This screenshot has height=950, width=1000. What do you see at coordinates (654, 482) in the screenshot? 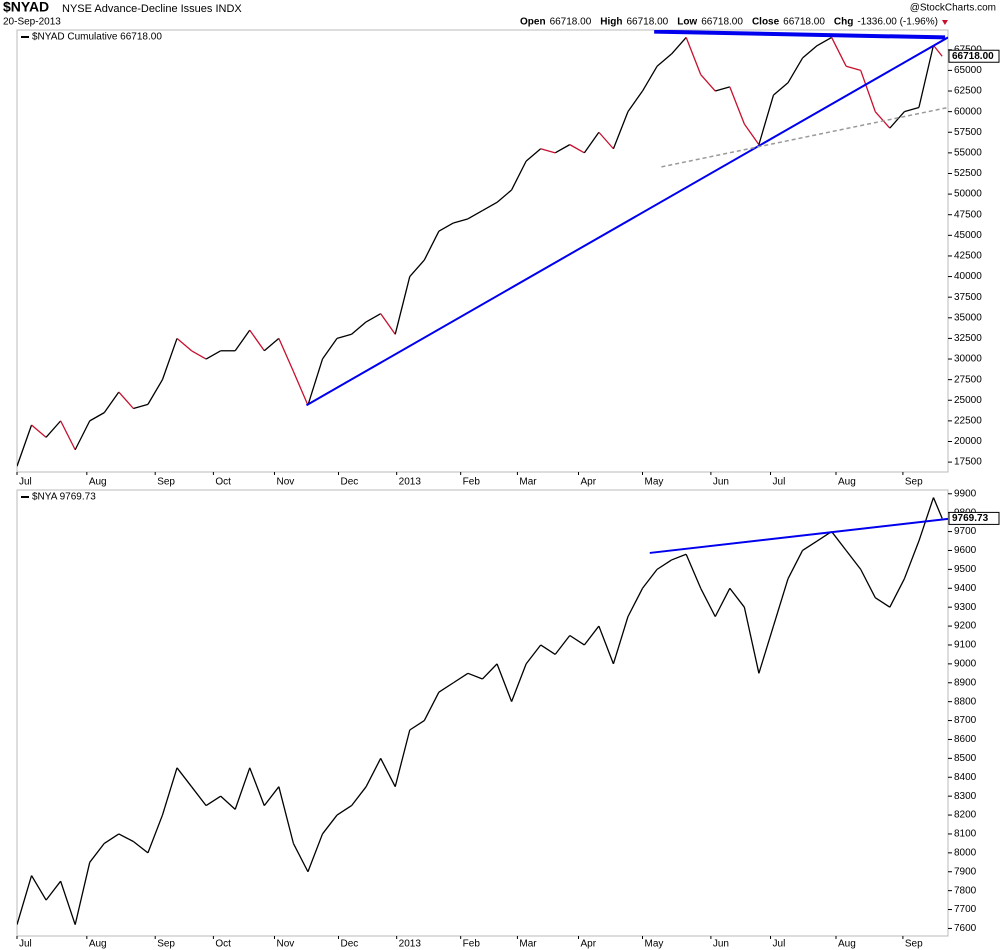
I see `x-tick-label: May` at bounding box center [654, 482].